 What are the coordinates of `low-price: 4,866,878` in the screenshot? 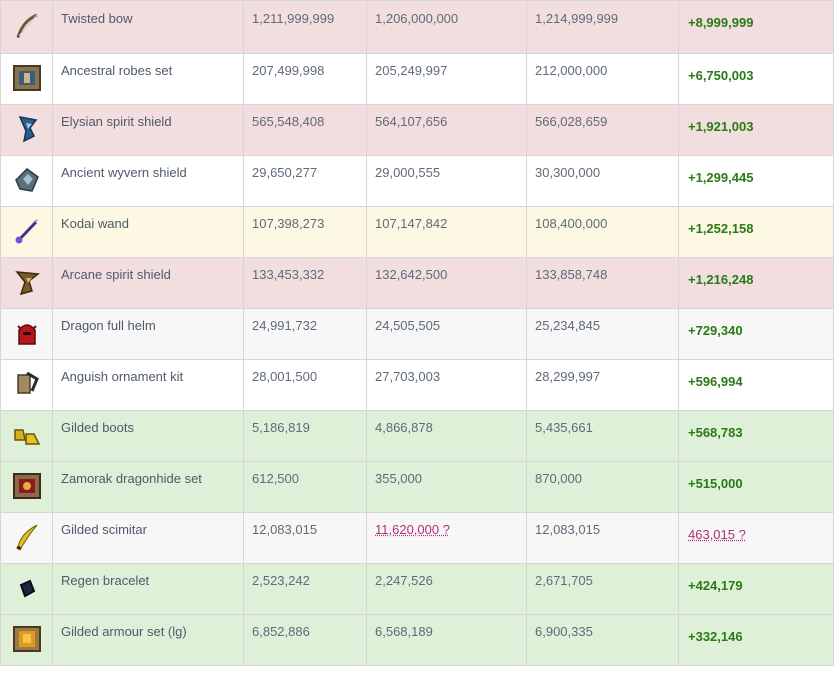 It's located at (446, 436).